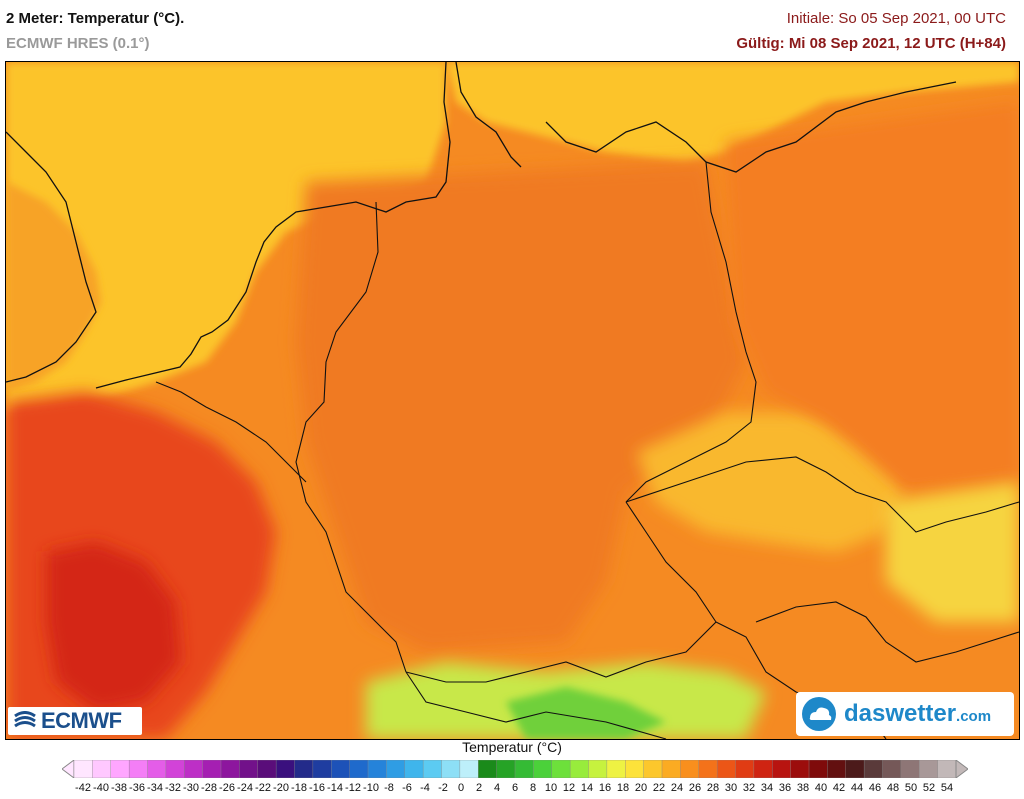 The width and height of the screenshot is (1024, 799). Describe the element at coordinates (512, 747) in the screenshot. I see `legend-title: Temperatur (°C)` at that location.